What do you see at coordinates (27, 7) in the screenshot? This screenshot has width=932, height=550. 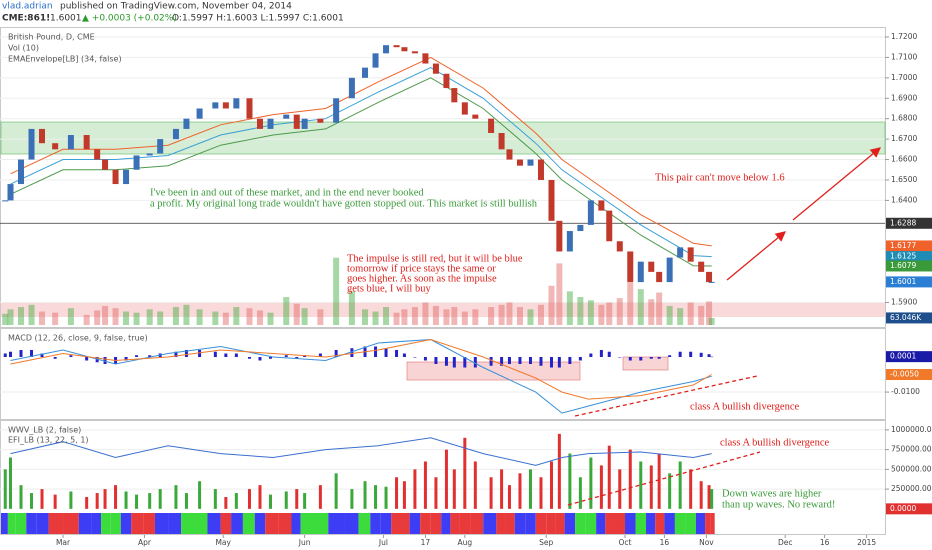 I see `author: vlad.adrian` at bounding box center [27, 7].